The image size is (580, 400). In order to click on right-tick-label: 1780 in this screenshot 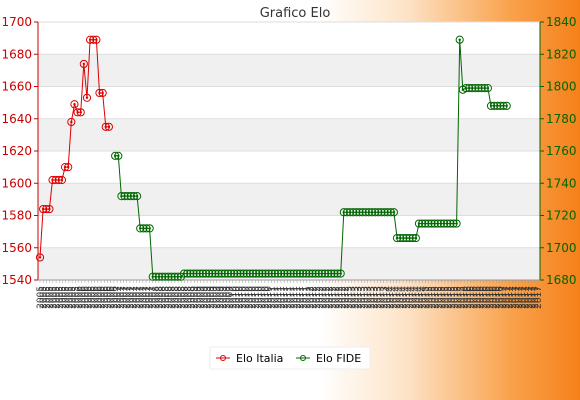, I will do `click(561, 119)`.